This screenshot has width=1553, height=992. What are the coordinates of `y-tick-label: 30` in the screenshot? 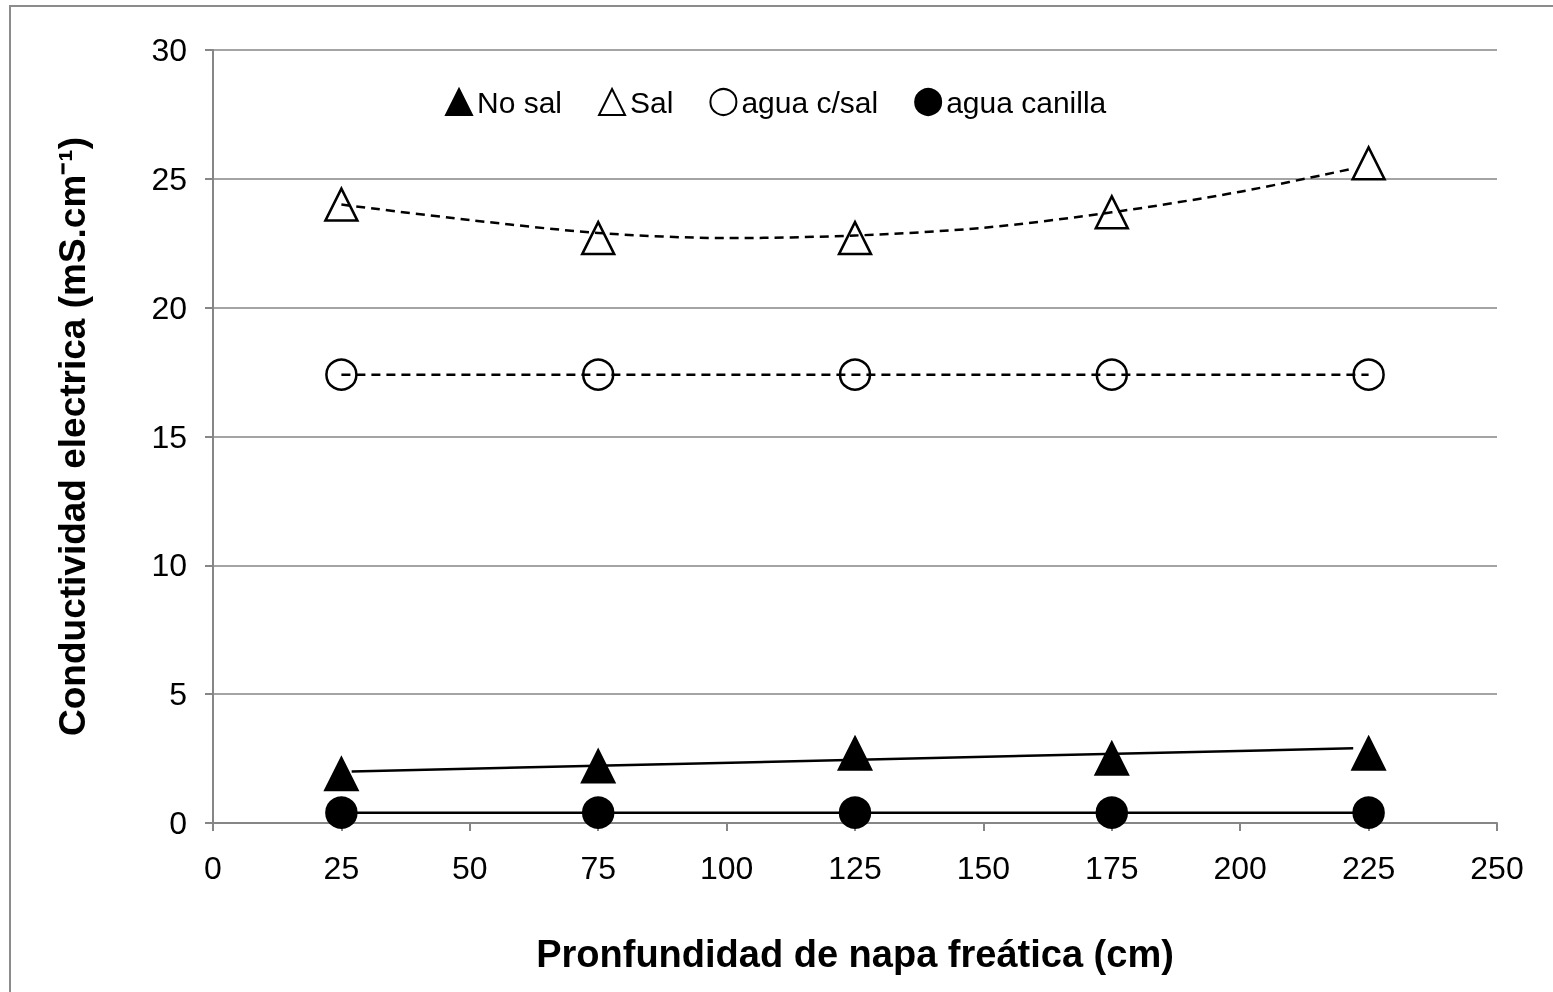 It's located at (169, 50).